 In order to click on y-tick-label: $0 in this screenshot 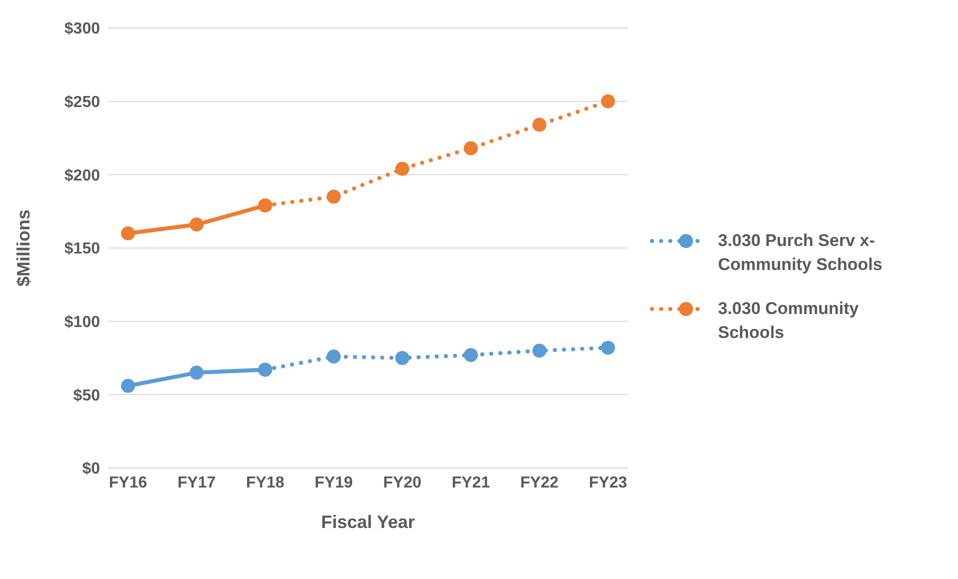, I will do `click(91, 469)`.